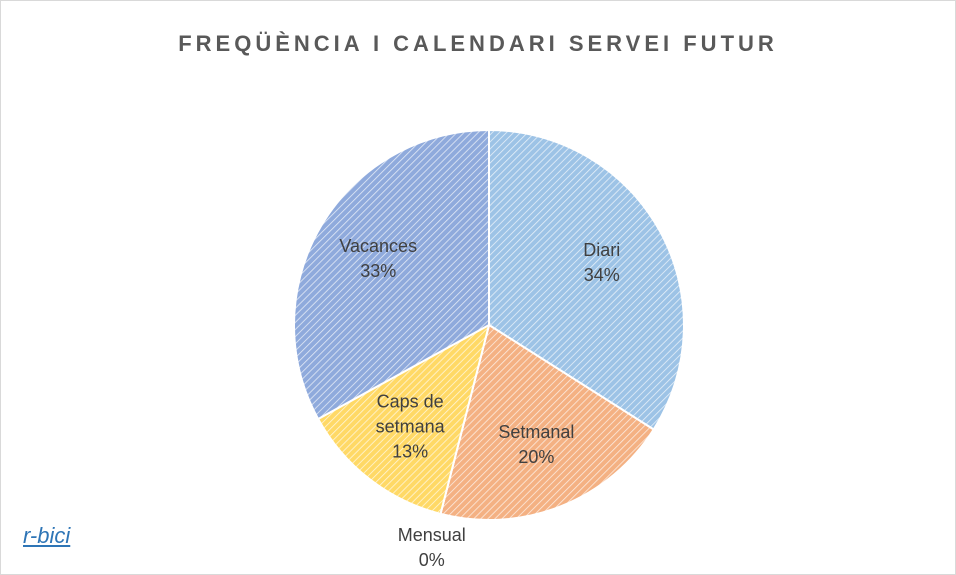 This screenshot has width=956, height=575. I want to click on data-label: Diari 34%, so click(602, 263).